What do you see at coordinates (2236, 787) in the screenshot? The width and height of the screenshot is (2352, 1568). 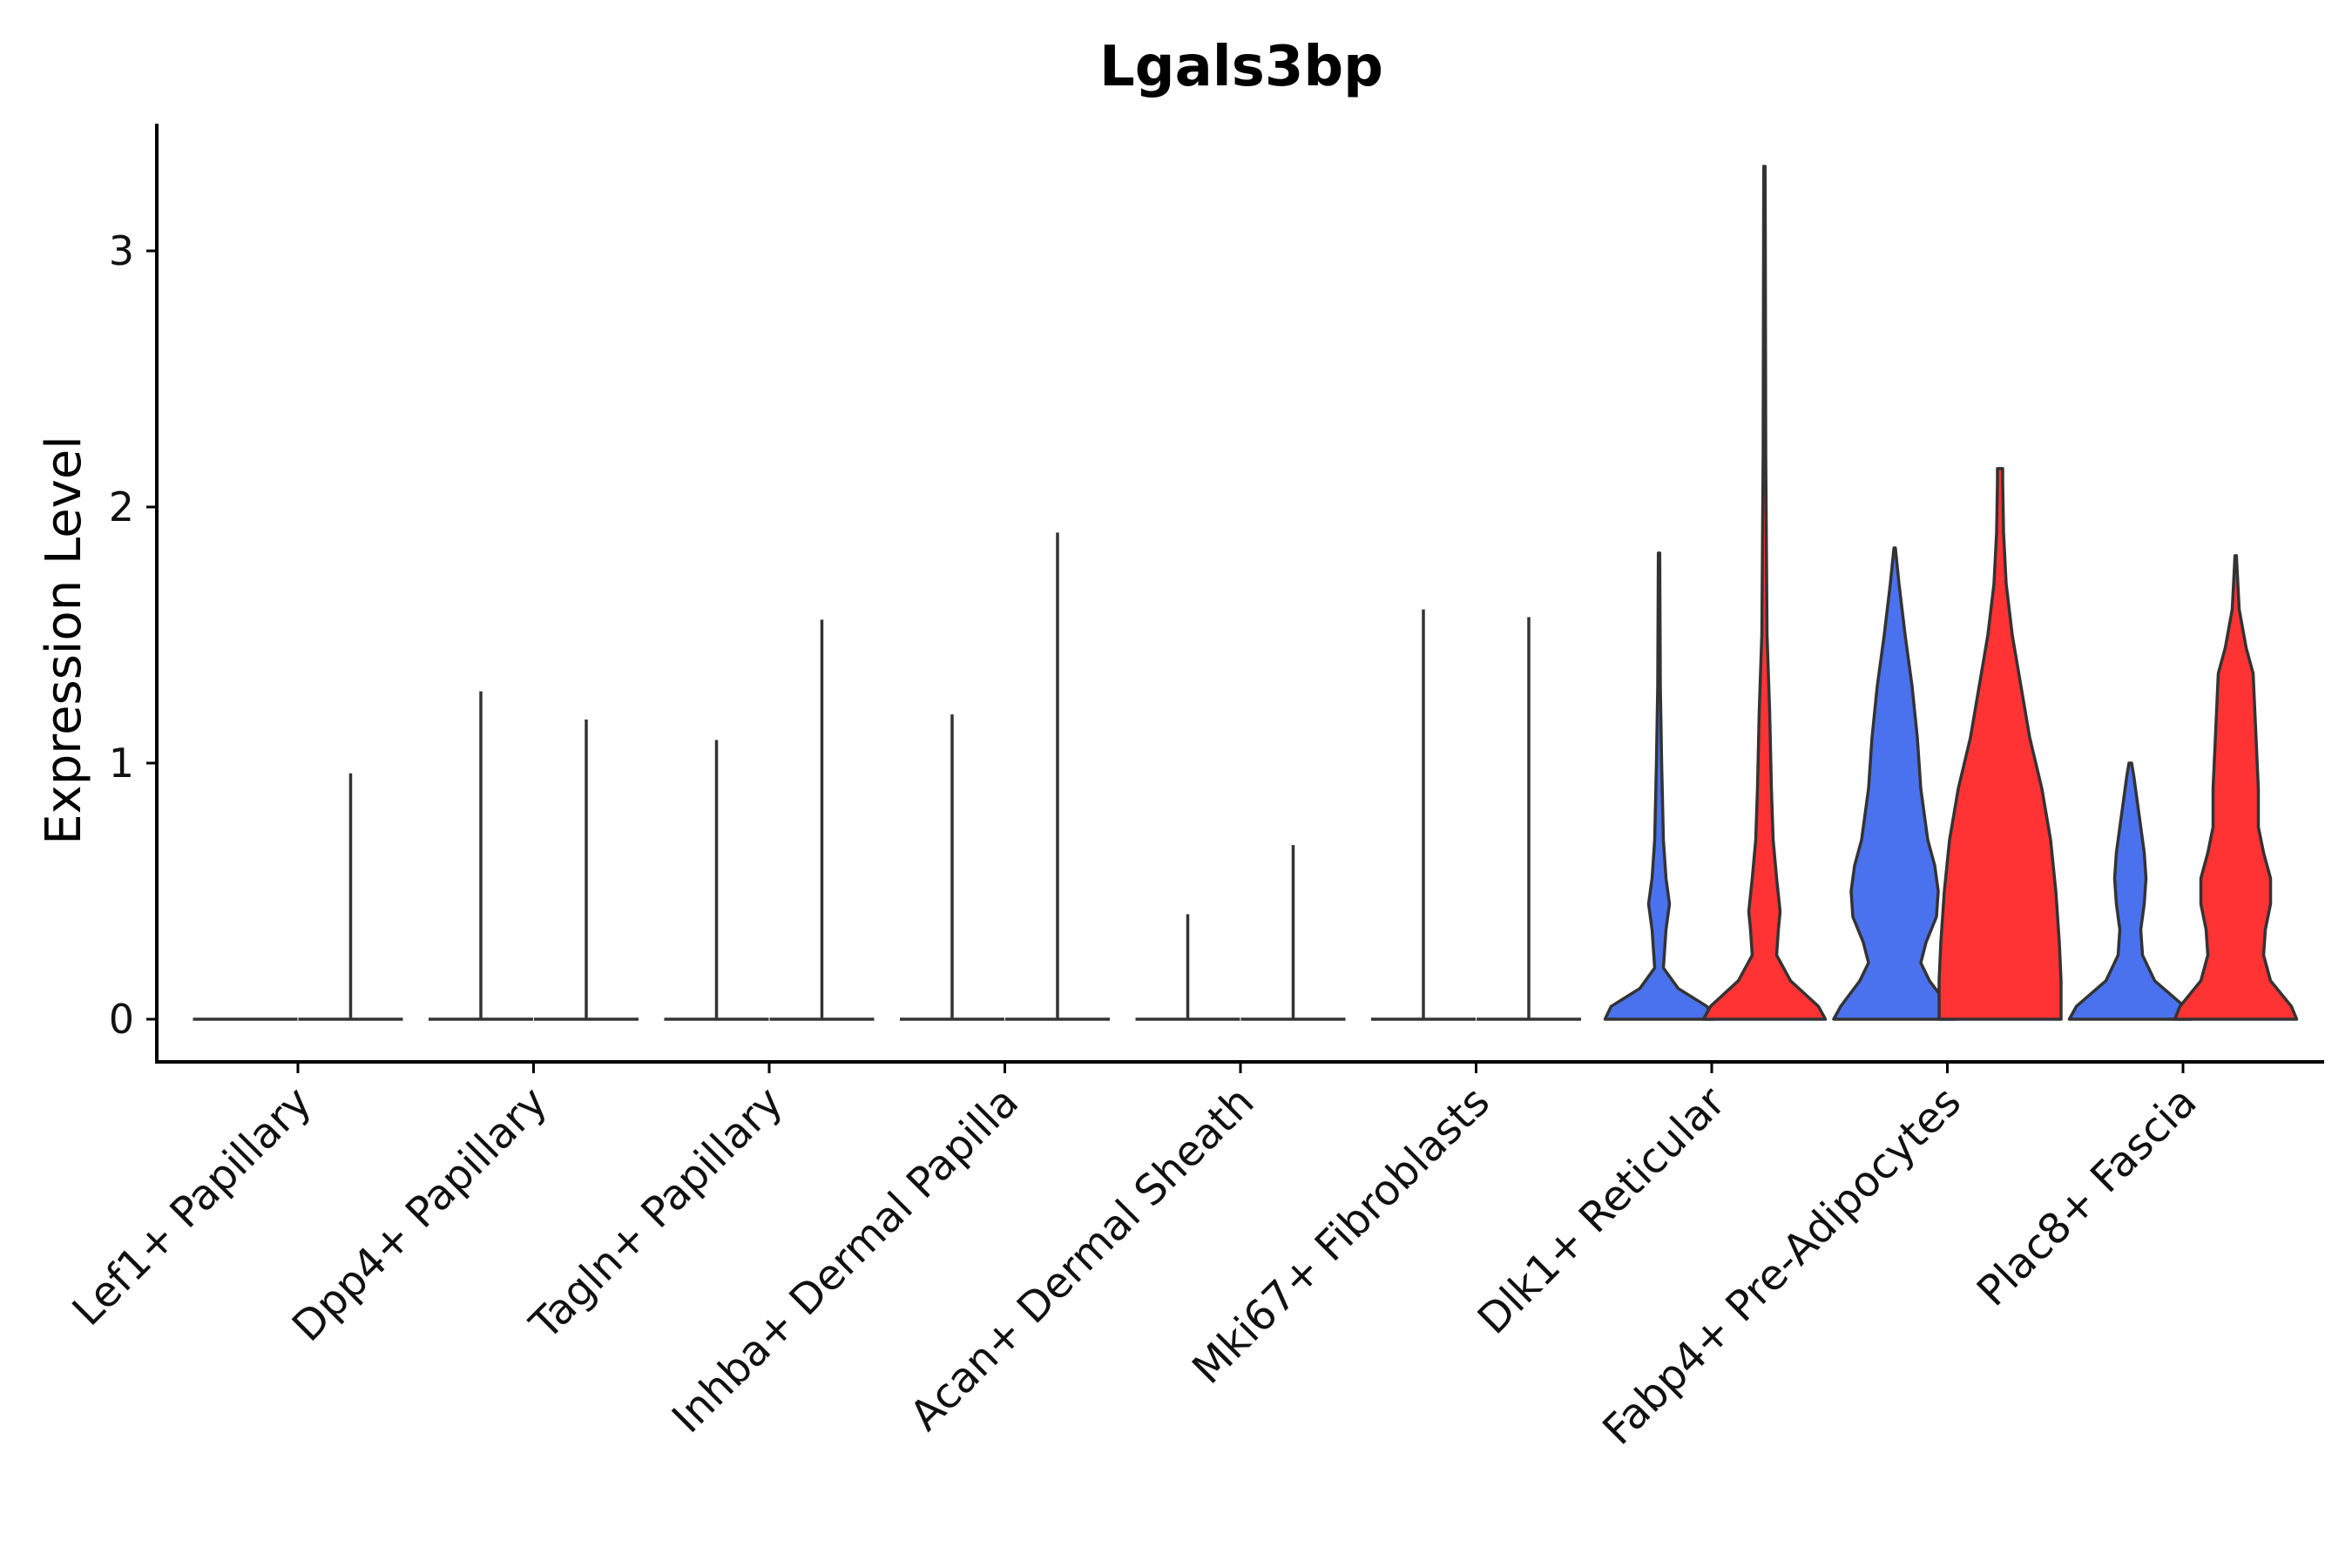 I see `violin-8-group2` at bounding box center [2236, 787].